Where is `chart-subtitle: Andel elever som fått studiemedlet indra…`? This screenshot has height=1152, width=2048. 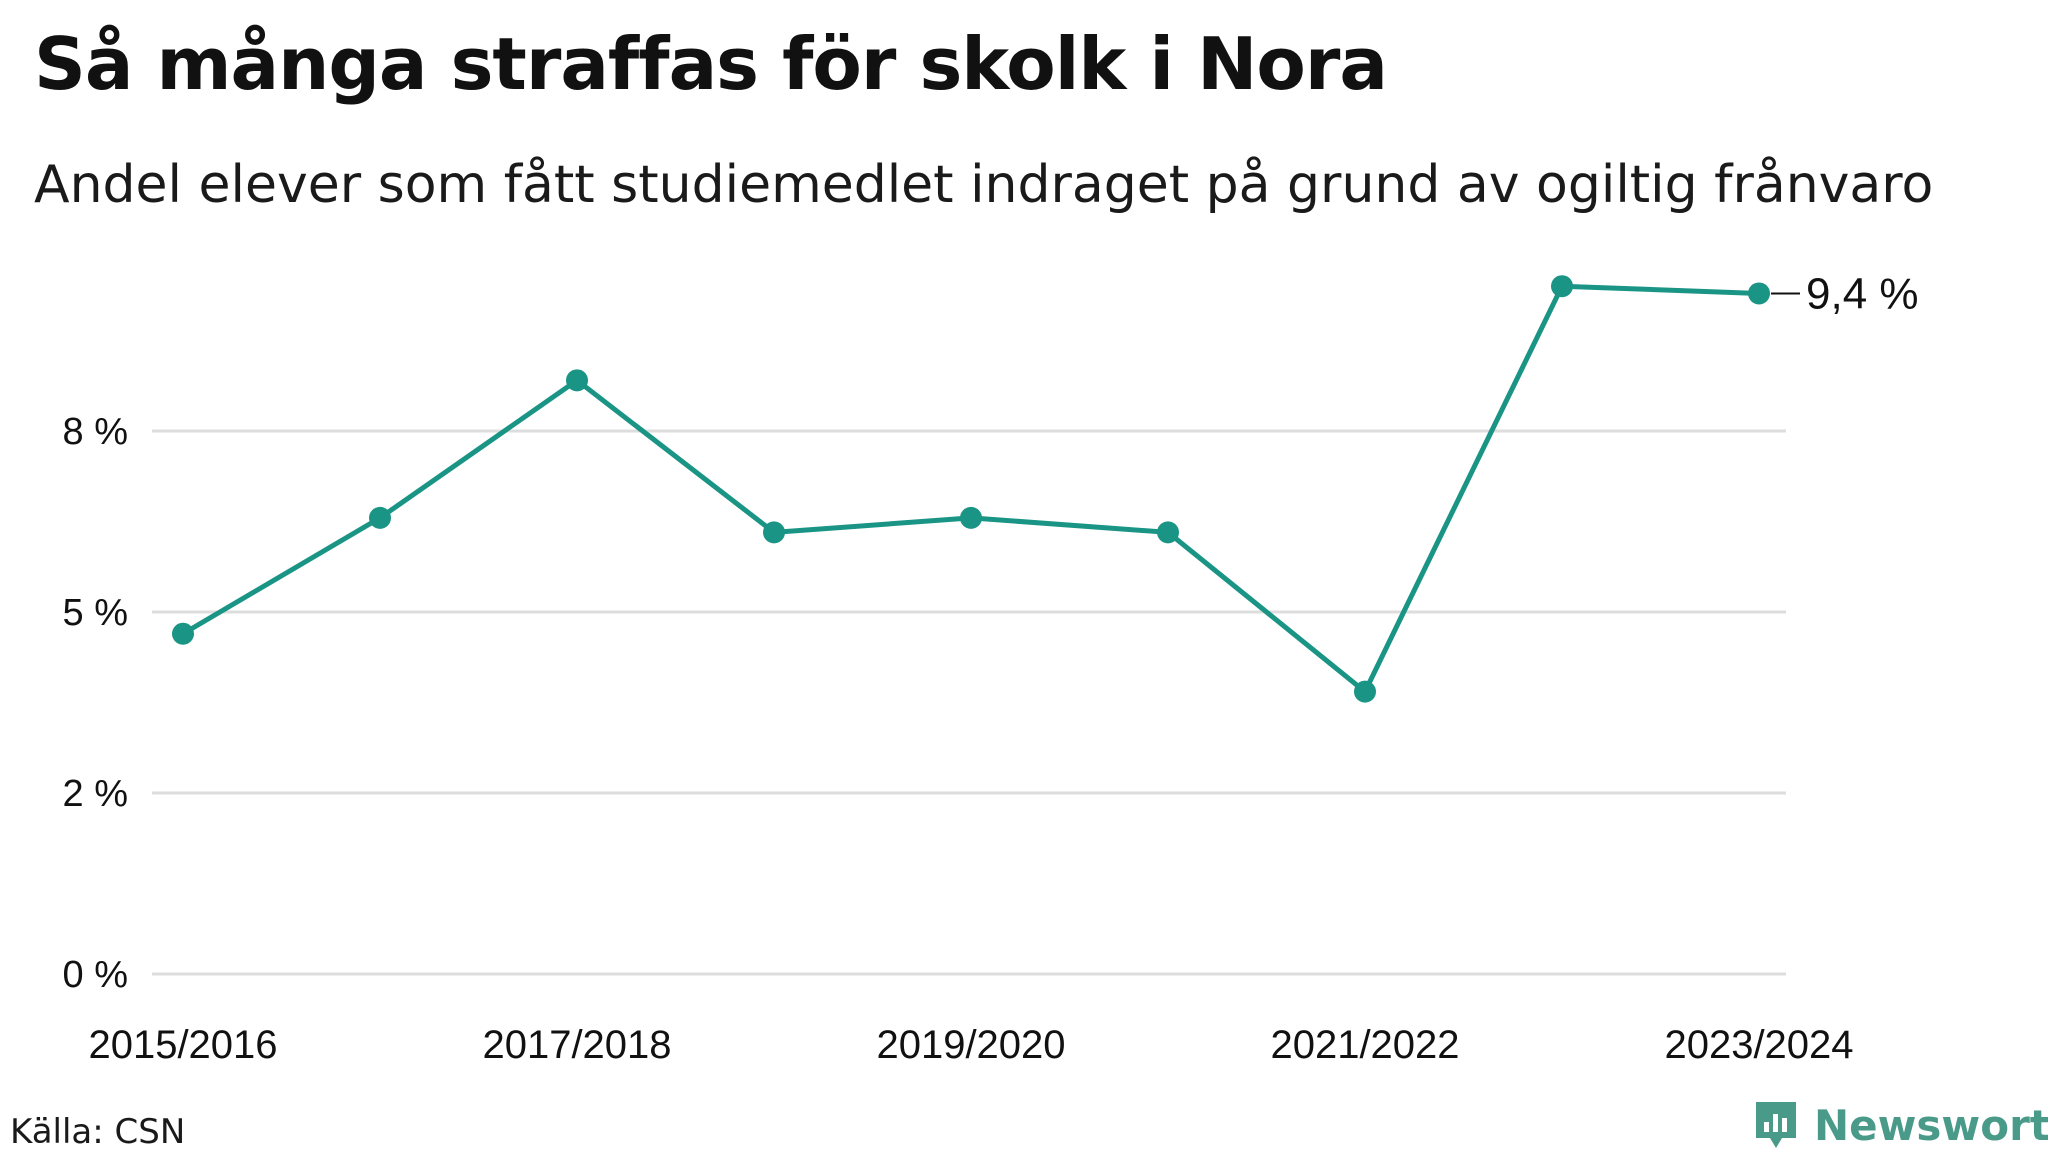
chart-subtitle: Andel elever som fått studiemedlet indra… is located at coordinates (984, 185).